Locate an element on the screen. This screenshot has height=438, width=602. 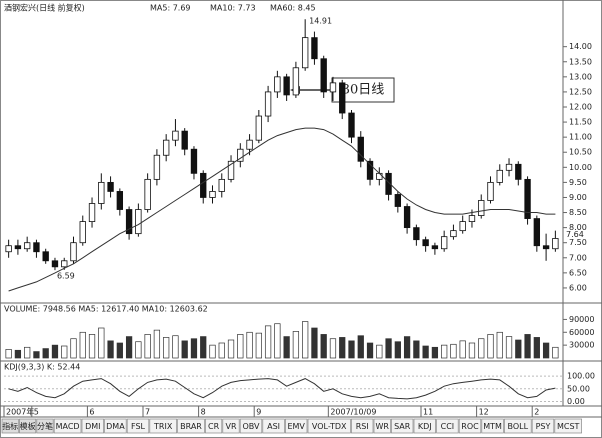
tab-label: BRAR is located at coordinates (191, 426).